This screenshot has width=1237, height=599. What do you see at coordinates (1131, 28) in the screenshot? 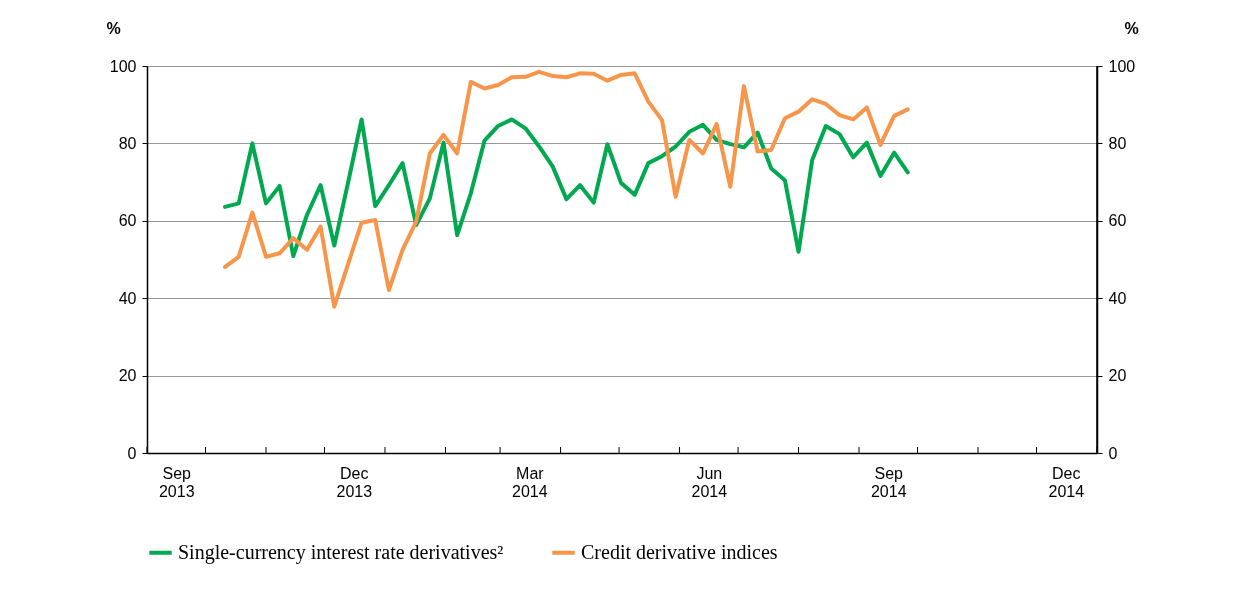
I see `y2-axis-title: %` at bounding box center [1131, 28].